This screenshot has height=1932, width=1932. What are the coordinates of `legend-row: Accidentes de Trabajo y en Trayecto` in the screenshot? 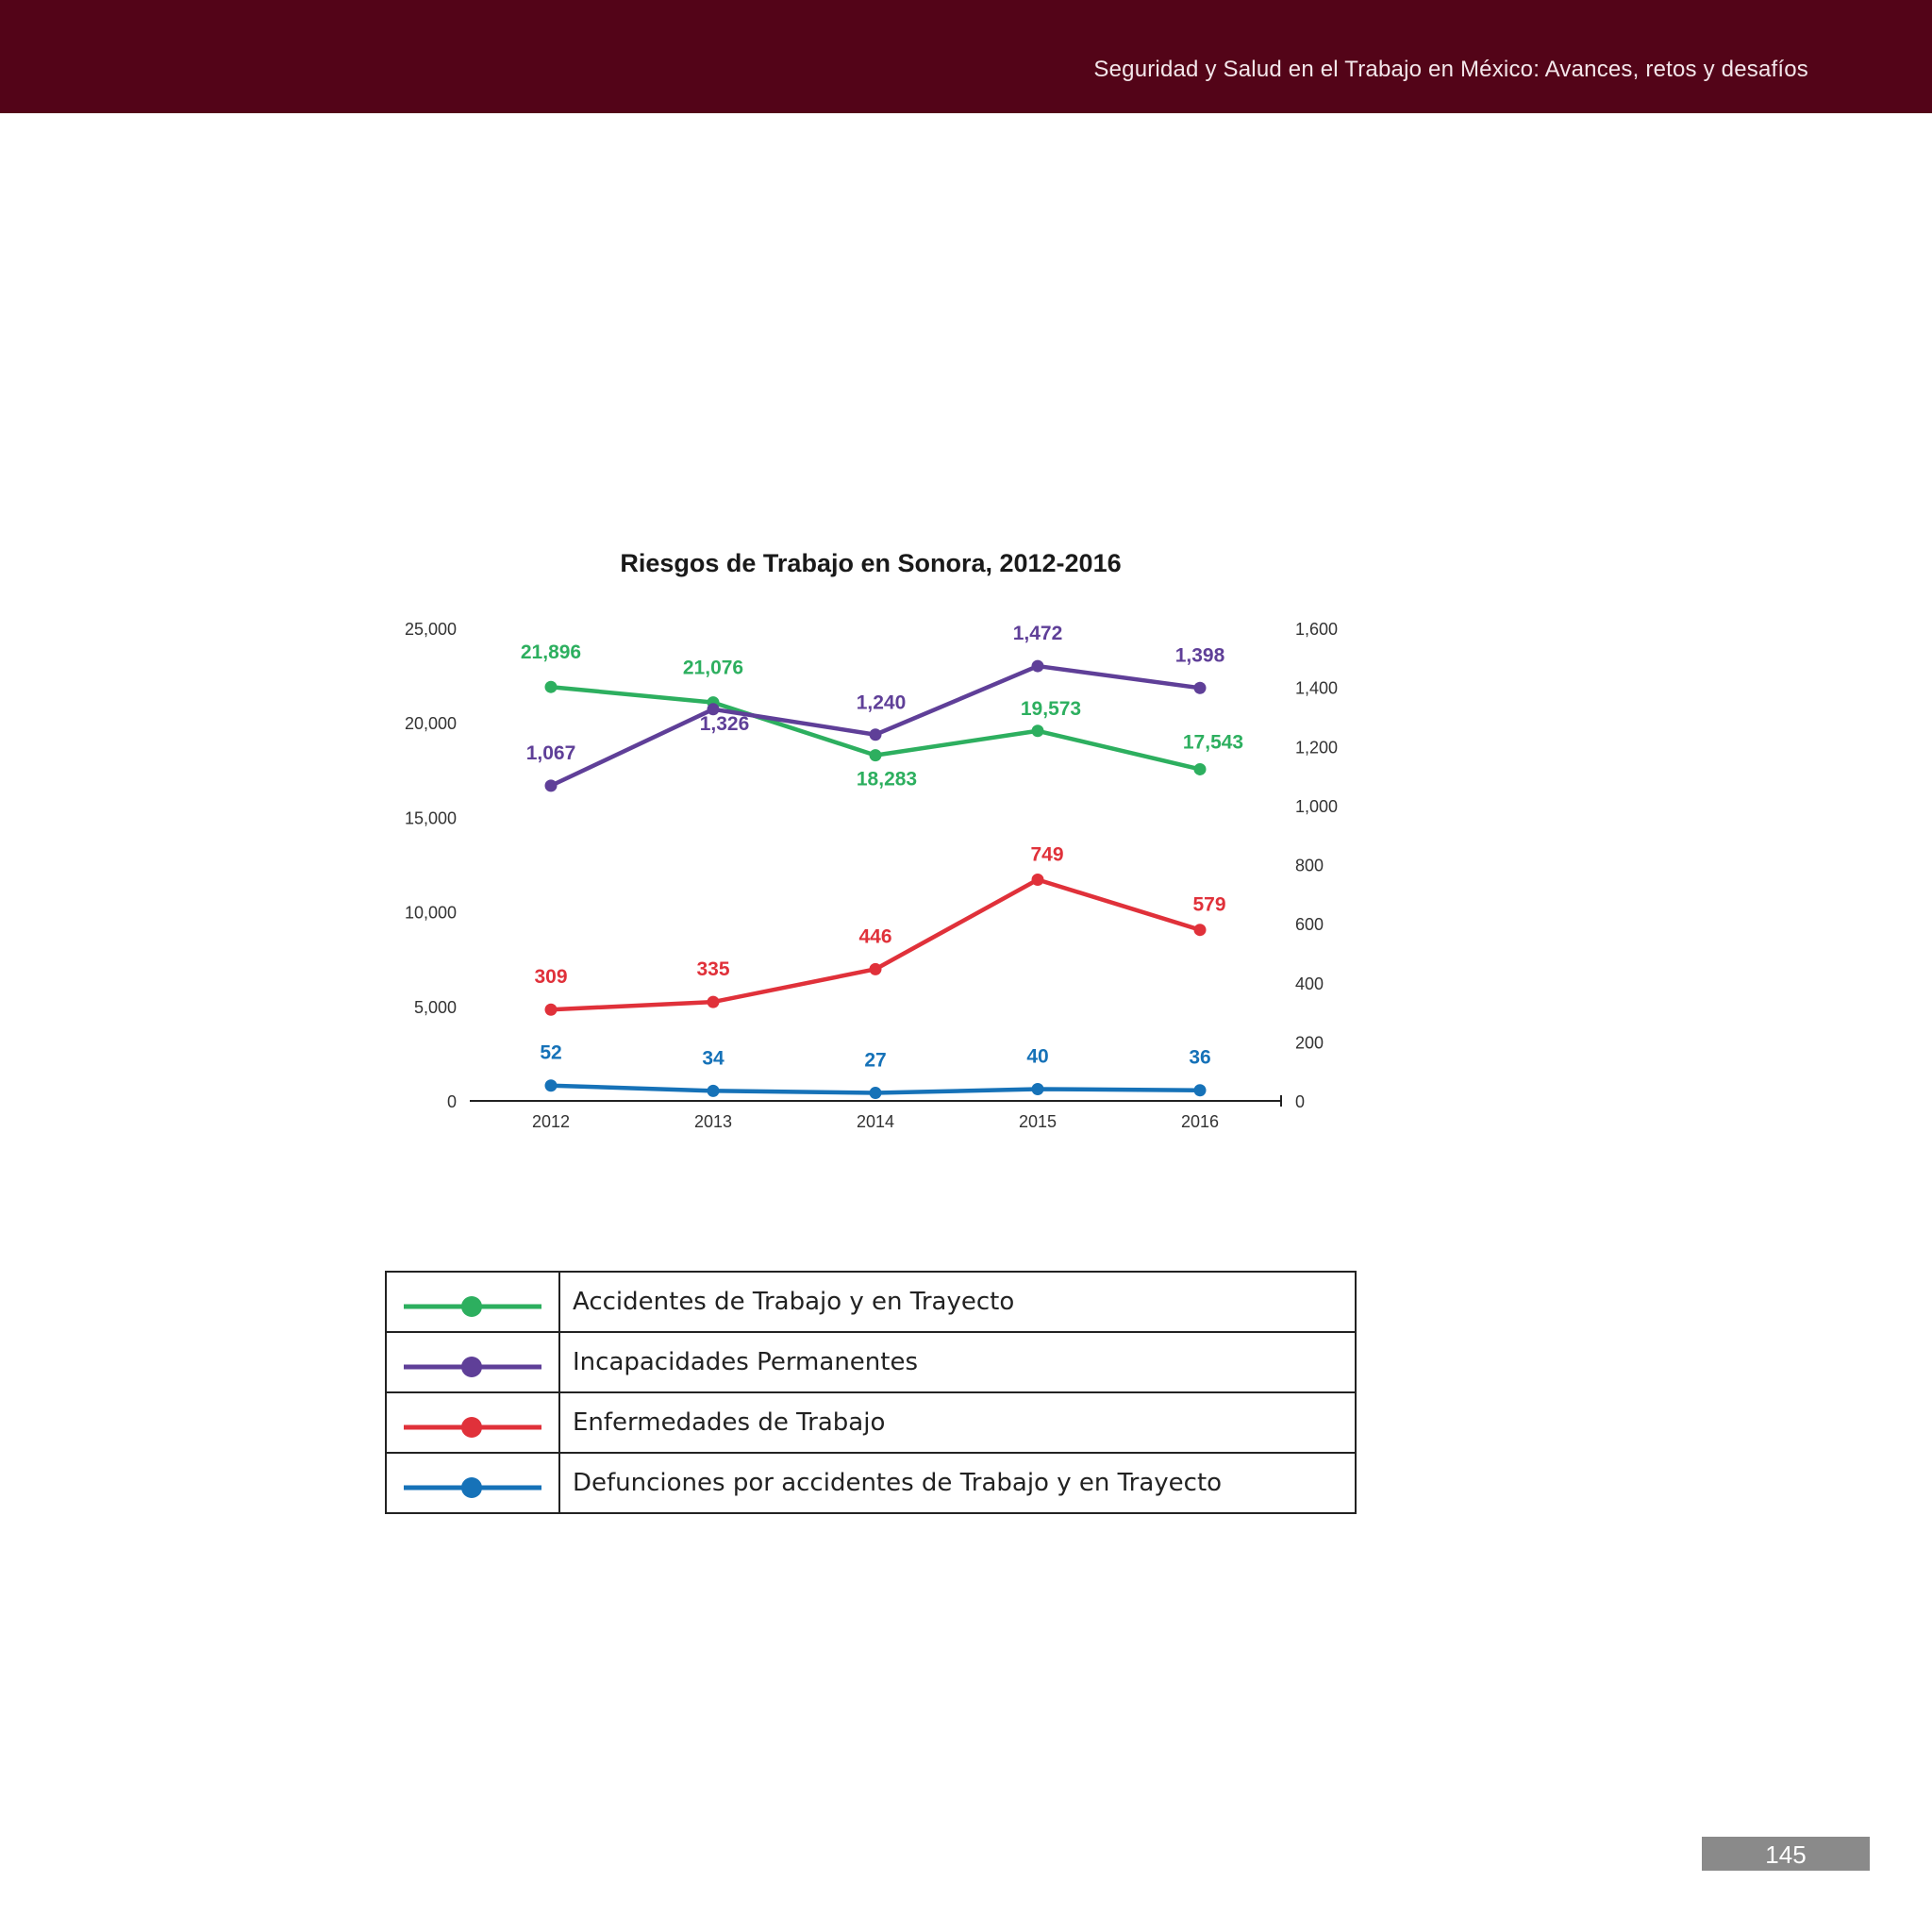 It's located at (871, 1302).